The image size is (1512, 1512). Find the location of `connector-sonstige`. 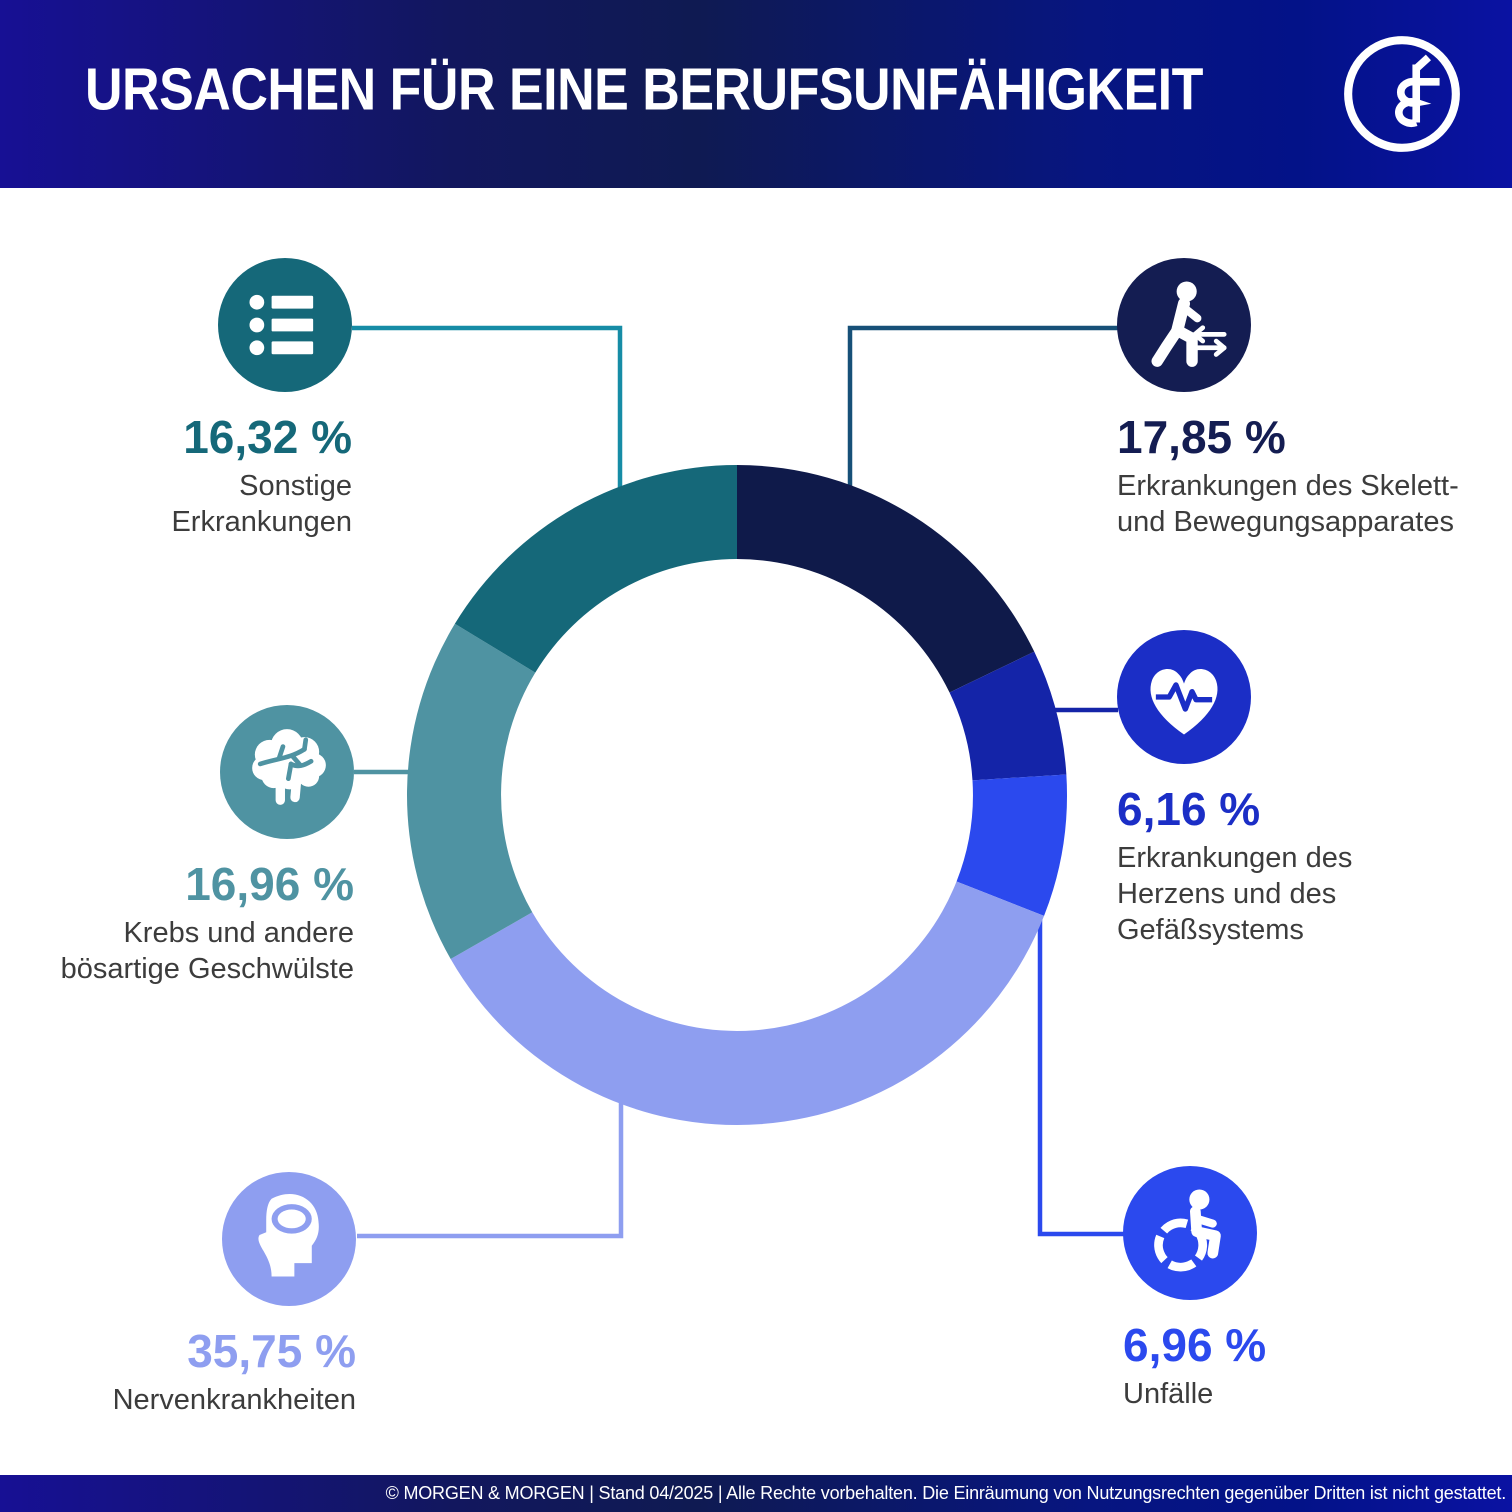

connector-sonstige is located at coordinates (487, 422).